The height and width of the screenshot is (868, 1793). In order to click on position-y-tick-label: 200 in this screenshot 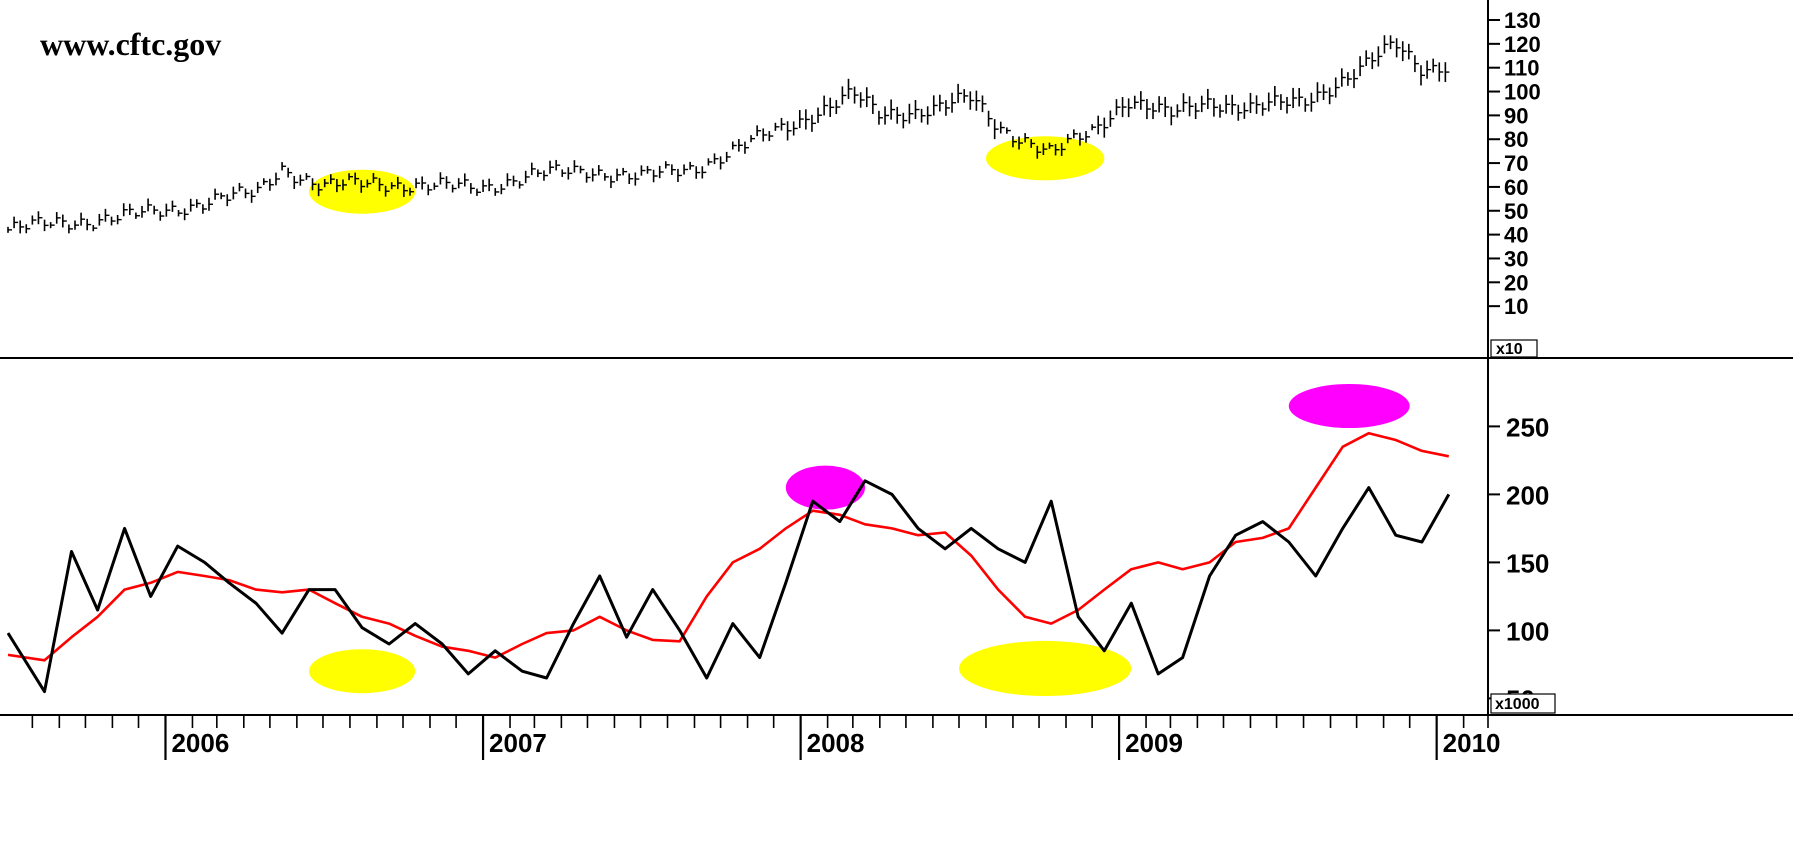, I will do `click(1527, 495)`.